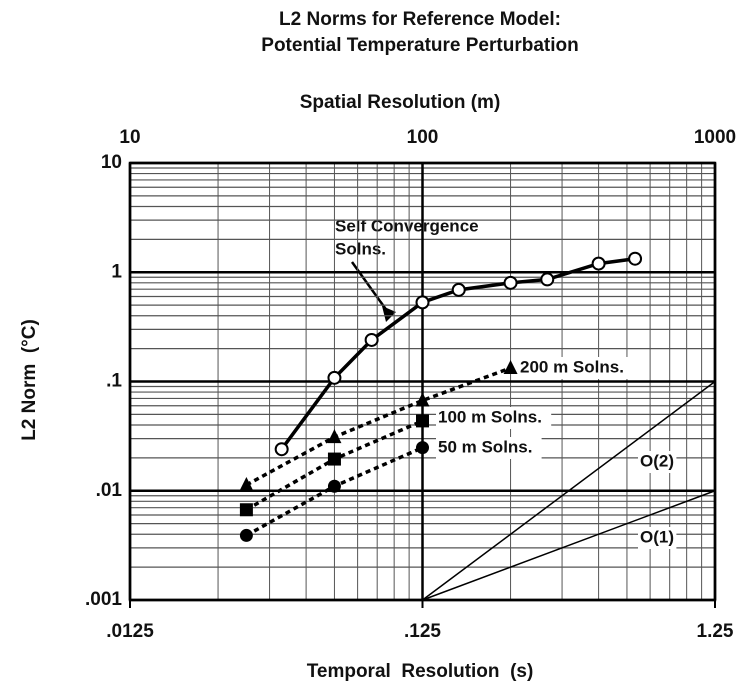 The width and height of the screenshot is (752, 689). I want to click on series-label: O(1), so click(657, 536).